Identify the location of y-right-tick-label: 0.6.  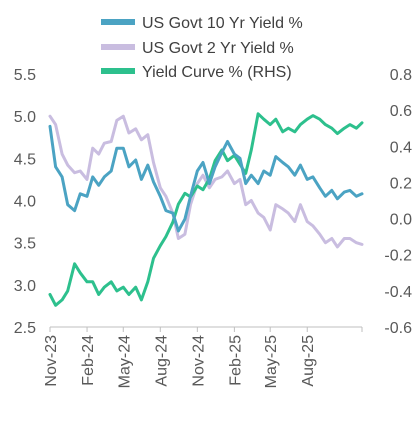
(401, 111).